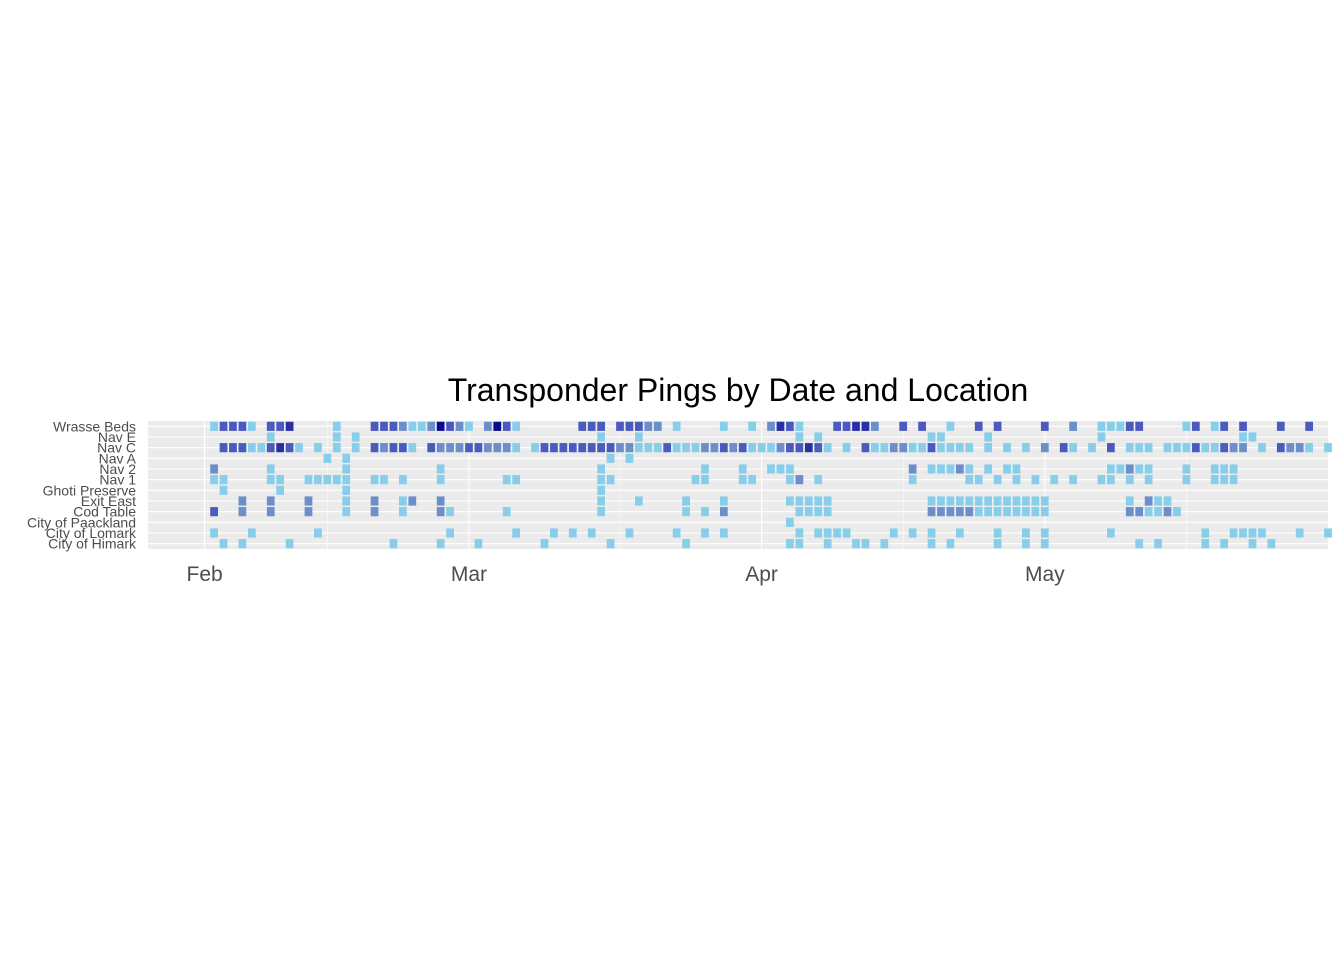 The width and height of the screenshot is (1344, 960). I want to click on y-tick-label: Ghoti Preserve, so click(90, 490).